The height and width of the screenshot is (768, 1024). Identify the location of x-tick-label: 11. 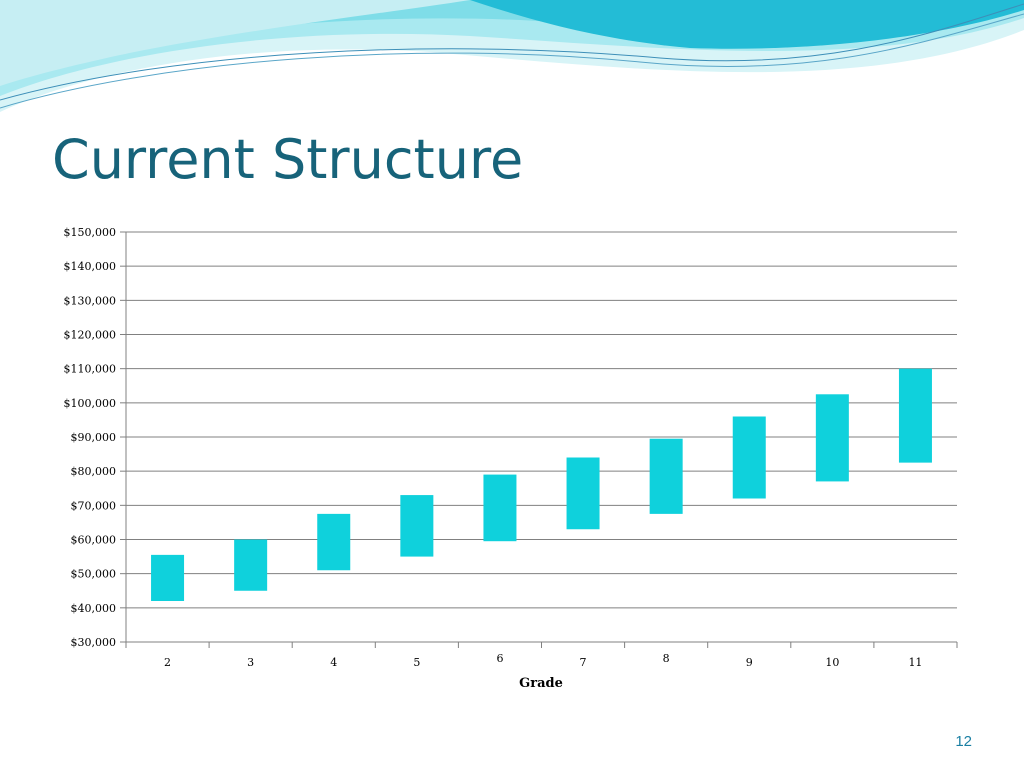
(915, 662).